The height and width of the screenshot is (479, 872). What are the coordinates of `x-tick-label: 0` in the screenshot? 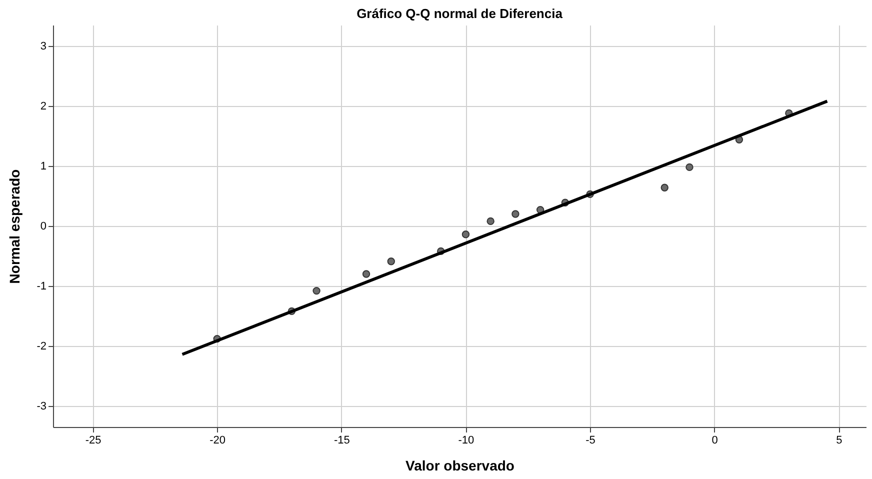 It's located at (715, 440).